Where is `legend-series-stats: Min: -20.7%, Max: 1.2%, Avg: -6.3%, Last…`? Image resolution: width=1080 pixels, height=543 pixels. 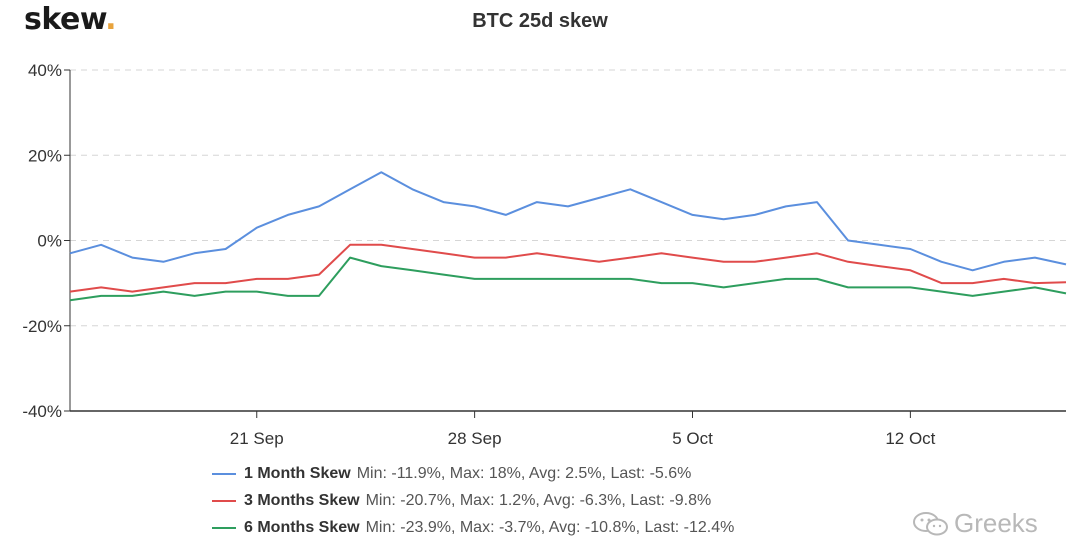 legend-series-stats: Min: -20.7%, Max: 1.2%, Avg: -6.3%, Last… is located at coordinates (538, 500).